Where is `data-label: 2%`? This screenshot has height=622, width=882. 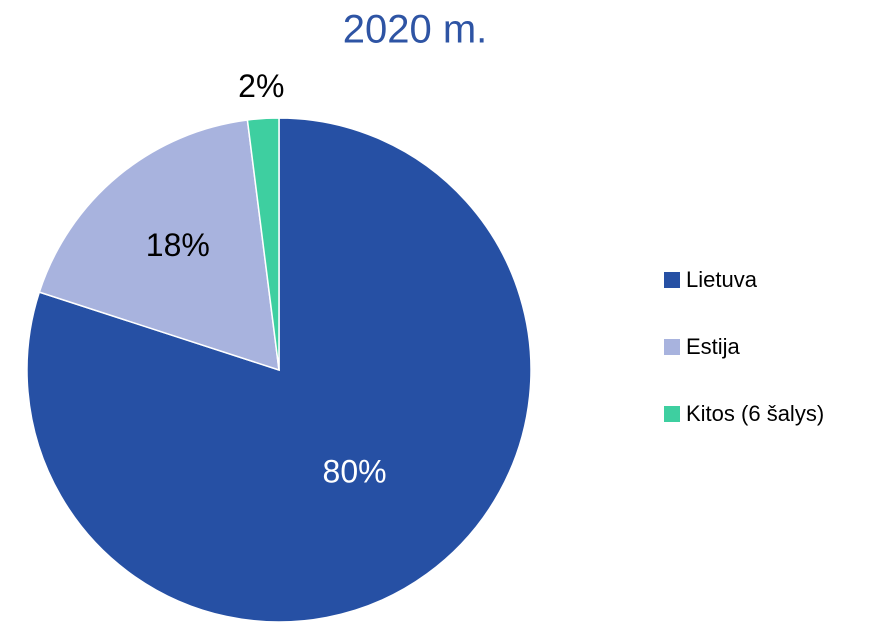 data-label: 2% is located at coordinates (261, 86).